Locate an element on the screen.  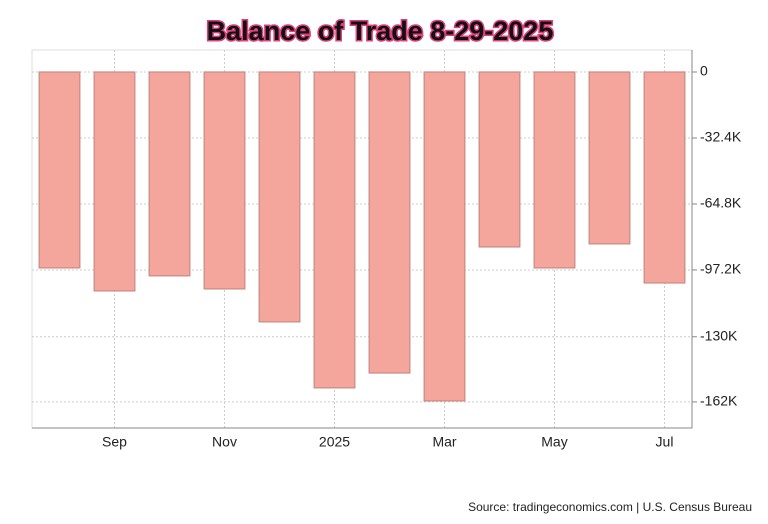
chart-title: Balance of Trade 8-29-2025 is located at coordinates (380, 31).